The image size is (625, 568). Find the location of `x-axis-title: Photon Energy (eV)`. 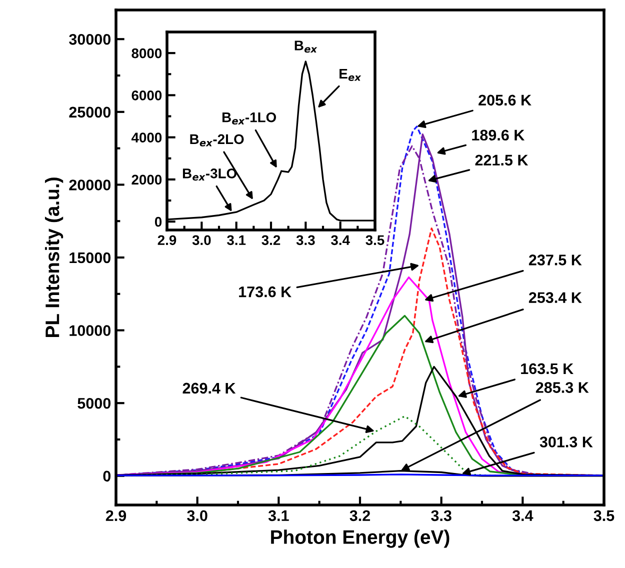

x-axis-title: Photon Energy (eV) is located at coordinates (360, 539).